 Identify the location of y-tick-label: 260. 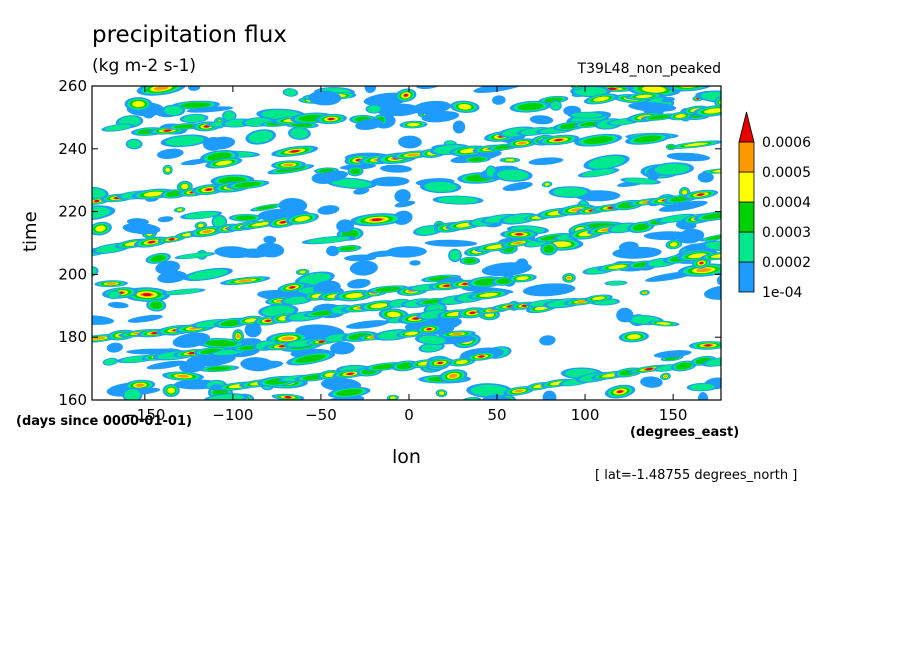
(72, 86).